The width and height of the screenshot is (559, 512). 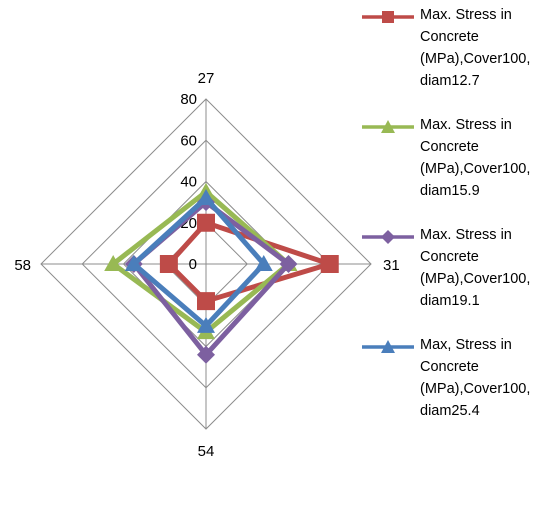 I want to click on data-series, so click(x=221, y=273).